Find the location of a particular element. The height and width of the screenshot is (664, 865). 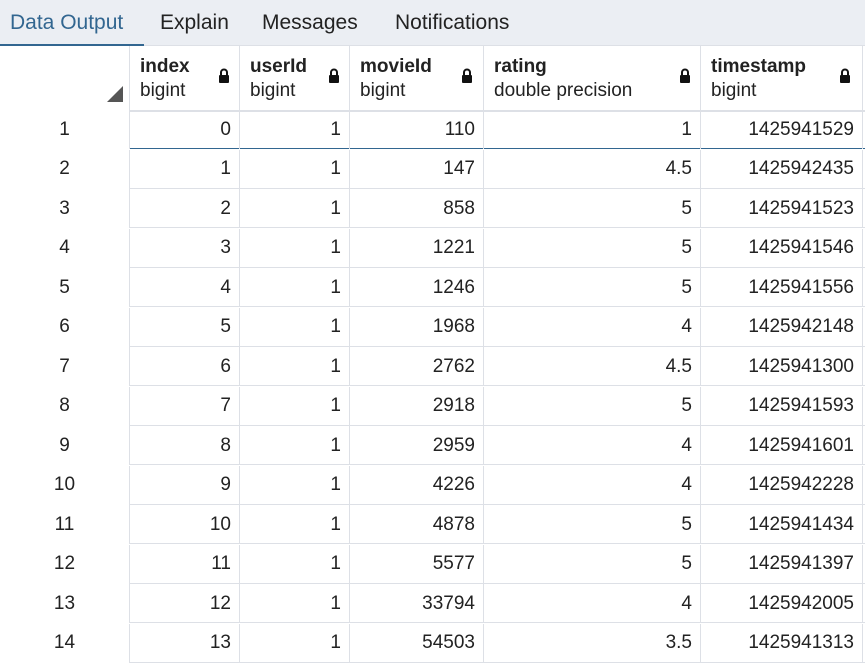

table-row: 9 8 1 2959 4 1425941601 is located at coordinates (432, 445).